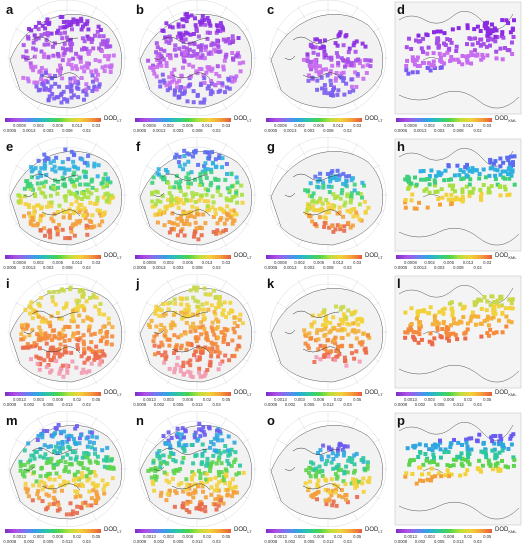 The width and height of the screenshot is (523, 550). Describe the element at coordinates (309, 130) in the screenshot. I see `colorbar-tick-label: 0.003` at that location.